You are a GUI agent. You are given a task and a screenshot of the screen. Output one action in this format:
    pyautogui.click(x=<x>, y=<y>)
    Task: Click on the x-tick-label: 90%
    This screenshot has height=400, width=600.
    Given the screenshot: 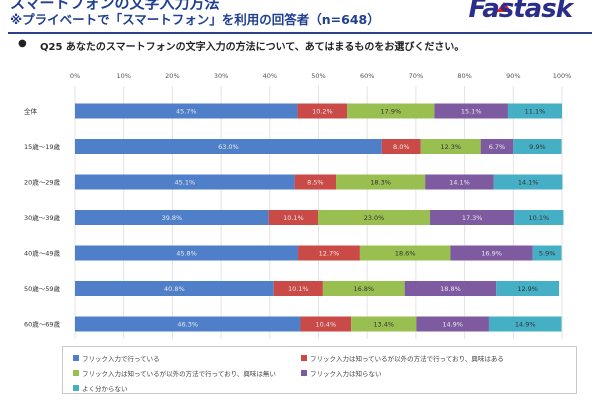 What is the action you would take?
    pyautogui.click(x=513, y=76)
    